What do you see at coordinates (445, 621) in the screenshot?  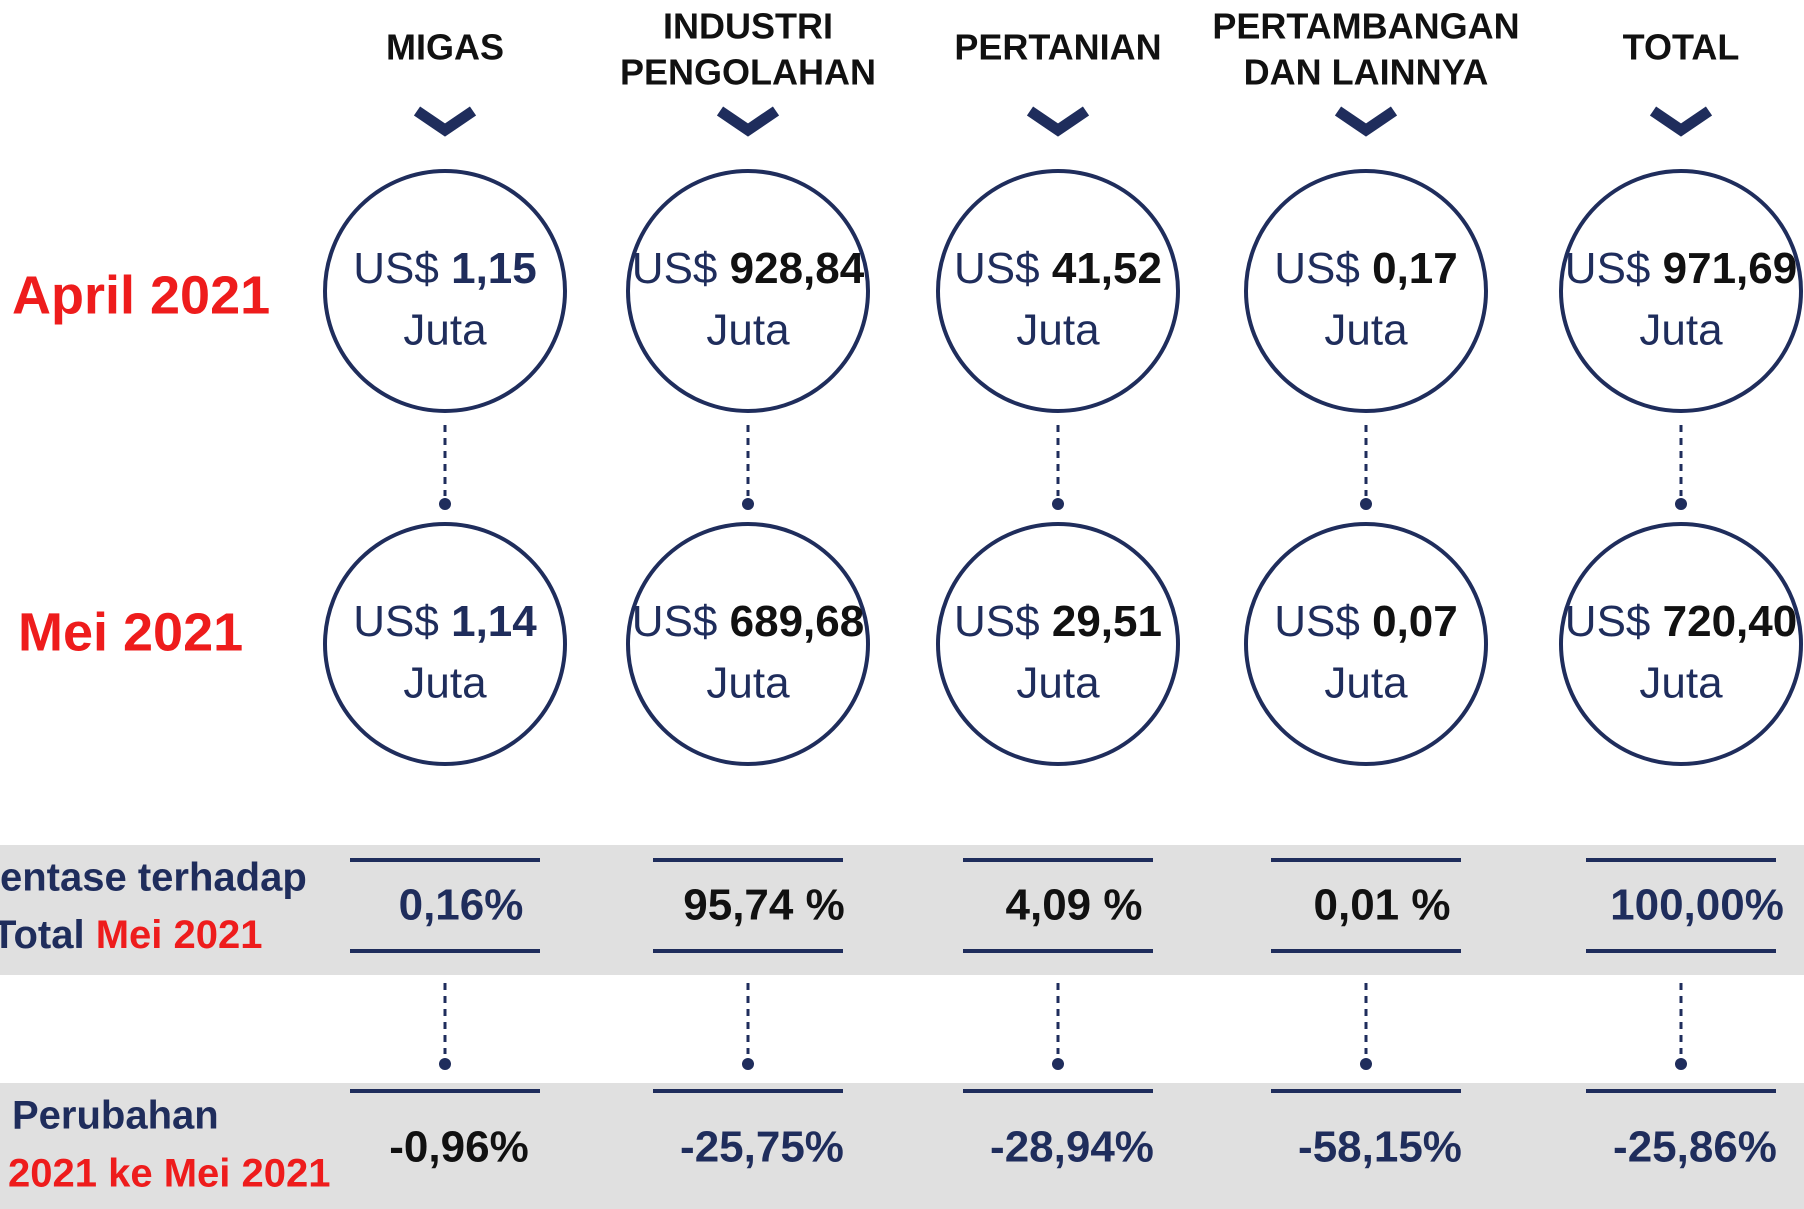 I see `value-amount: US$ 1,14` at bounding box center [445, 621].